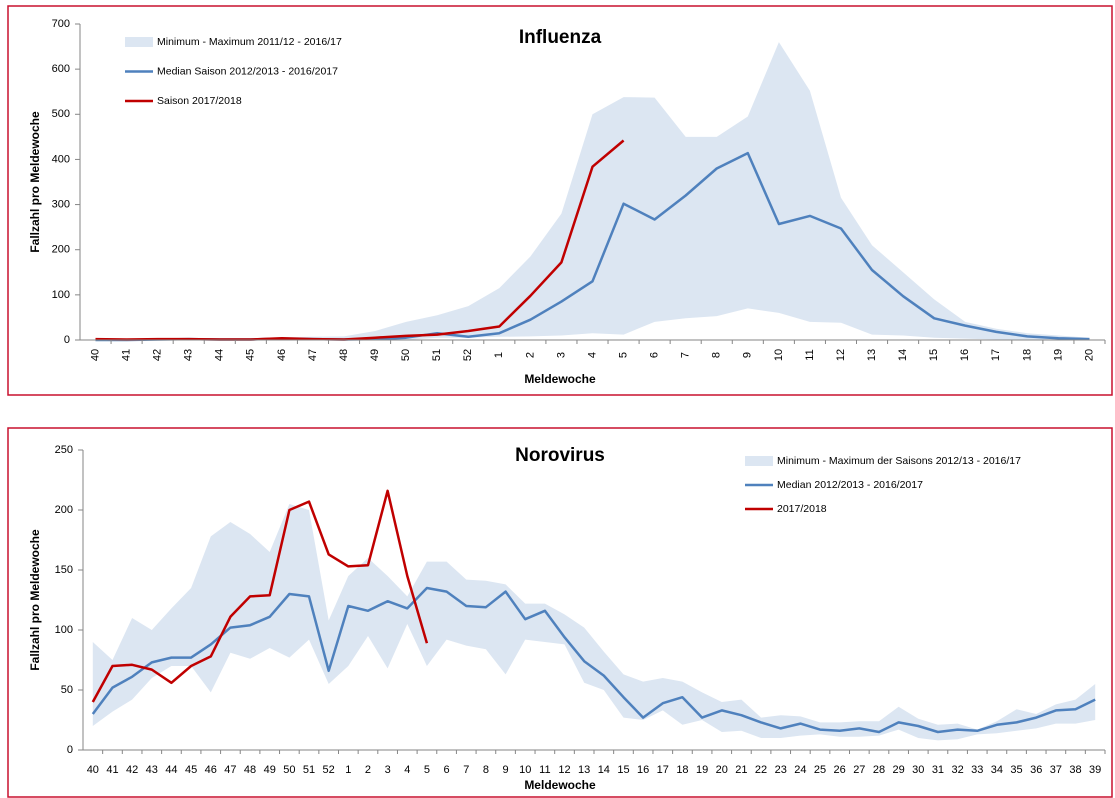 This screenshot has height=798, width=1115. Describe the element at coordinates (560, 455) in the screenshot. I see `chart-title: Norovirus` at that location.